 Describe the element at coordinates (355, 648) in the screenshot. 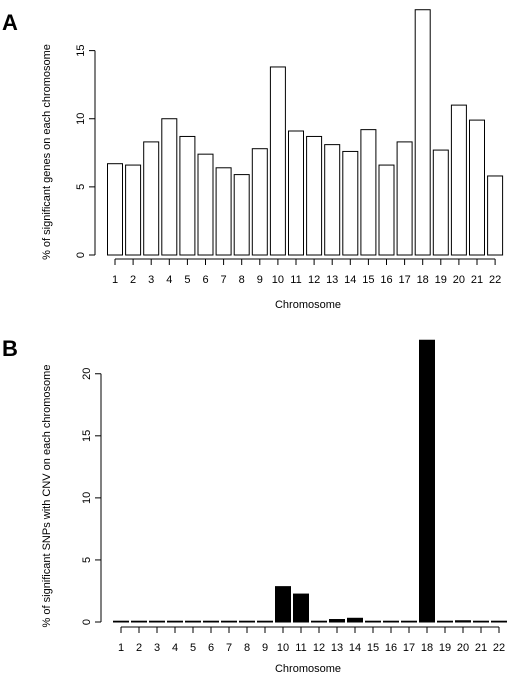

I see `b-x-tick-label-14: 14` at that location.